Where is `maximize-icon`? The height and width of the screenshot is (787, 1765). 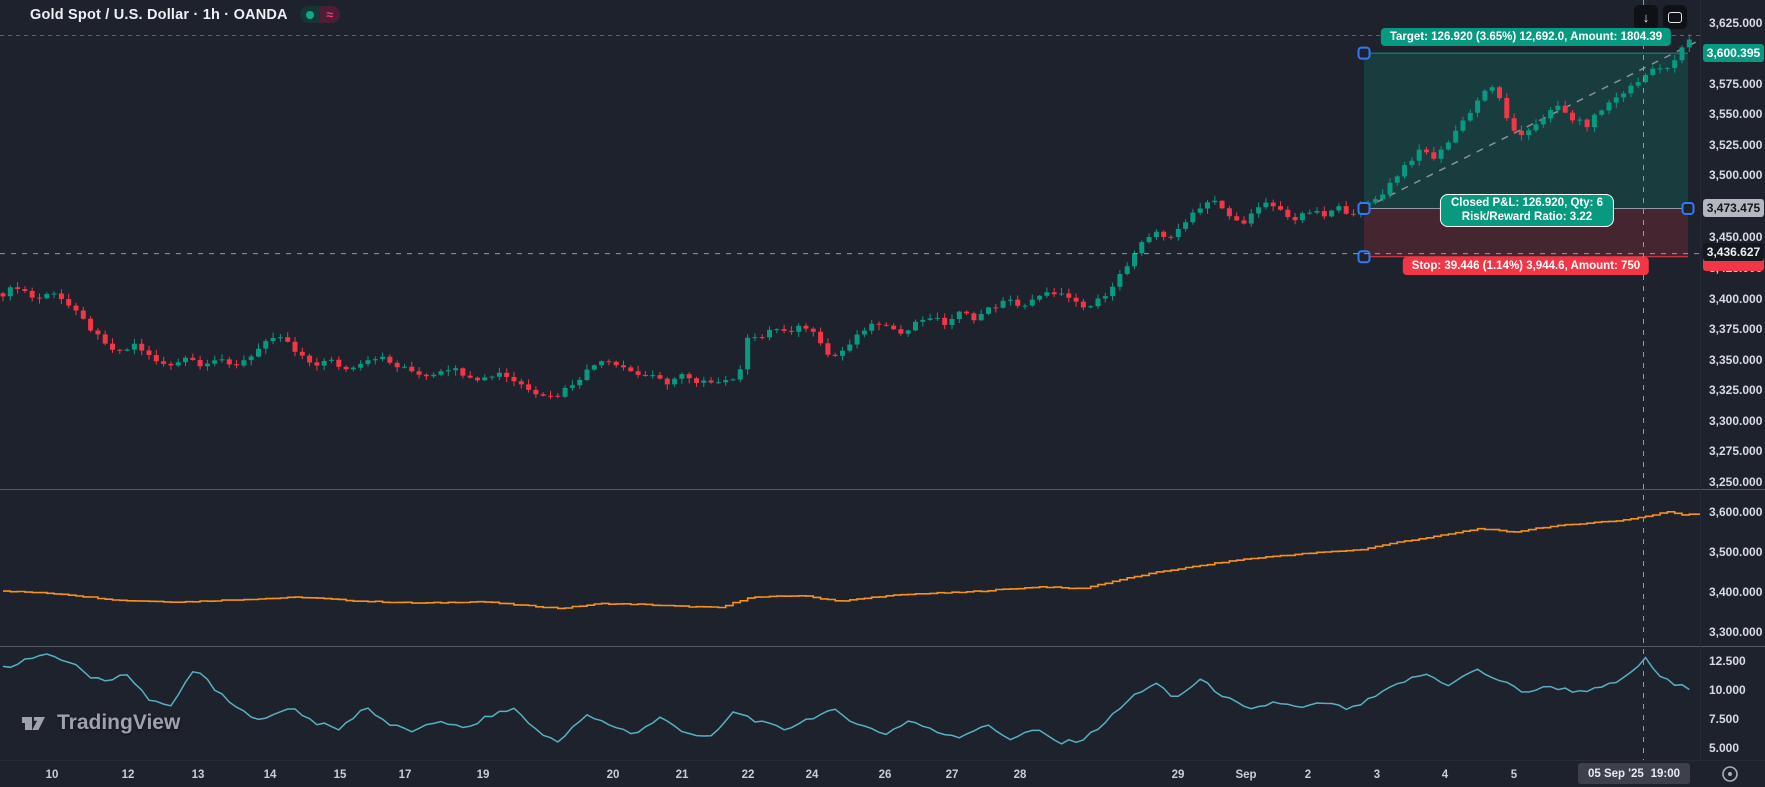
maximize-icon is located at coordinates (1675, 17).